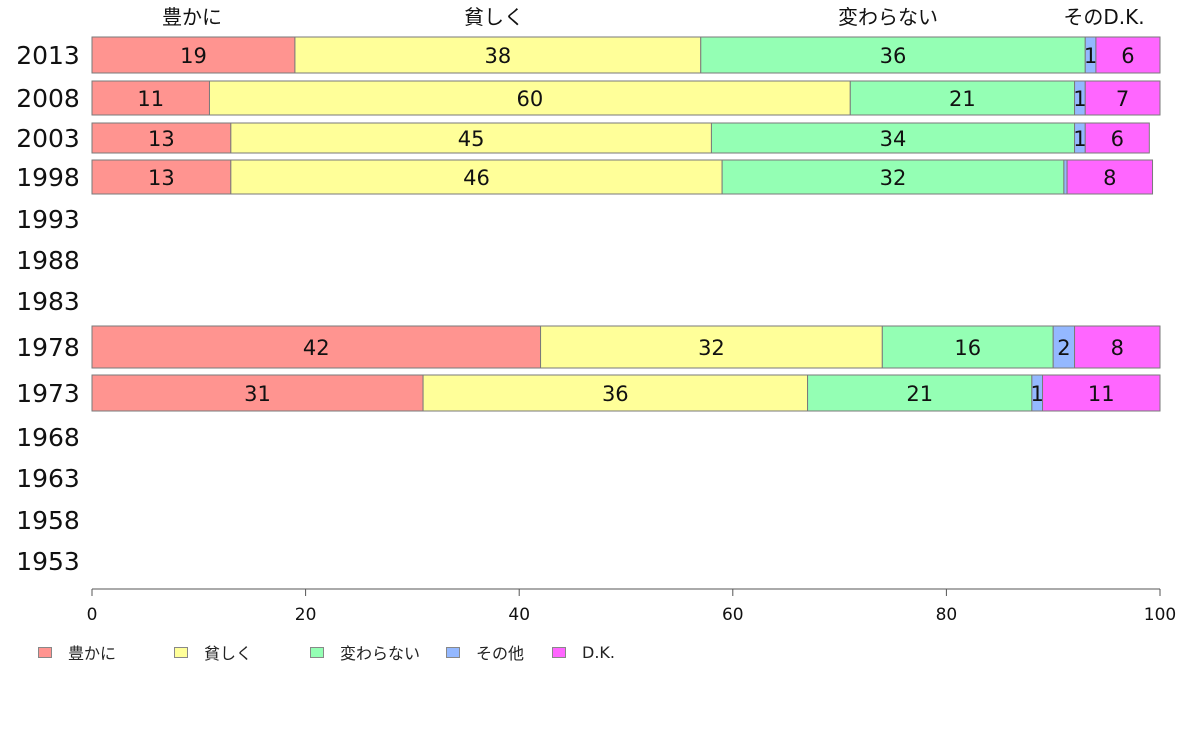 The height and width of the screenshot is (736, 1188). Describe the element at coordinates (476, 178) in the screenshot. I see `data-label: 46` at that location.